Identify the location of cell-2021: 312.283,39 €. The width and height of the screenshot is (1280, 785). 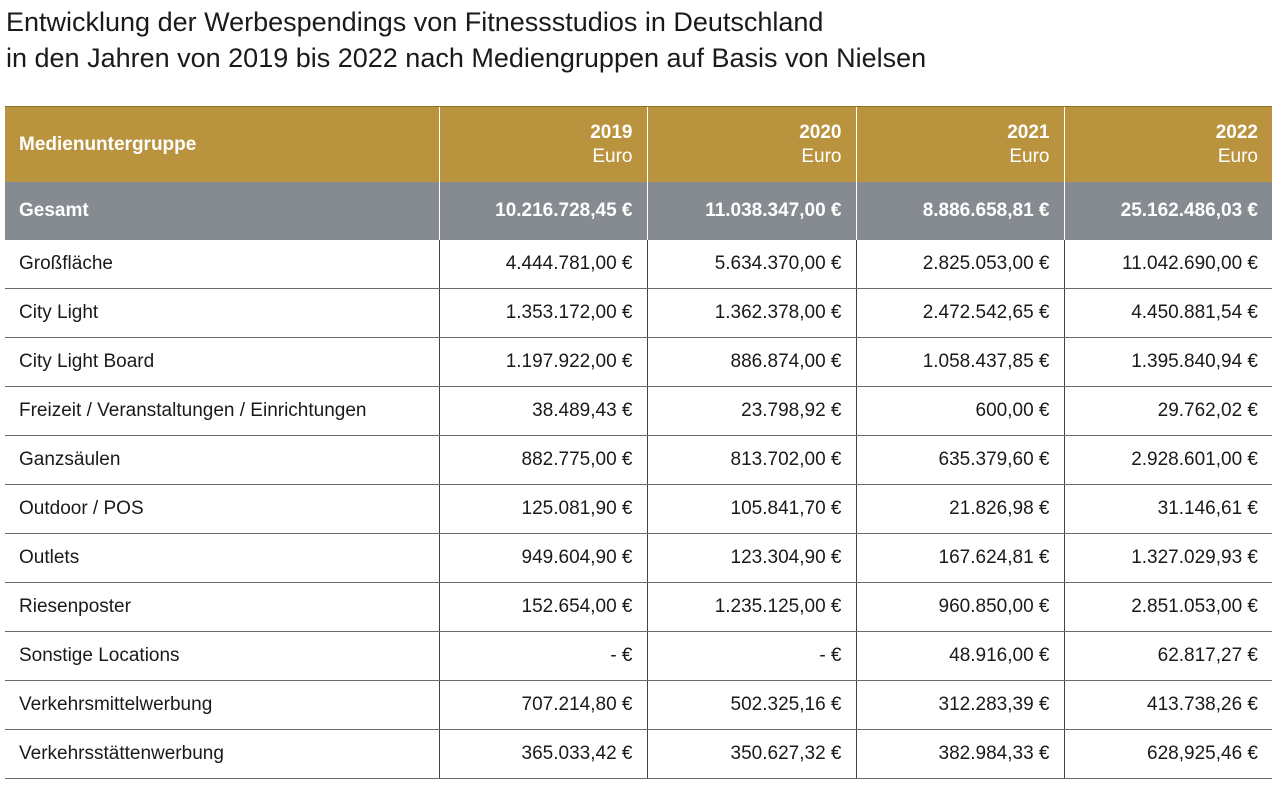
(959, 705).